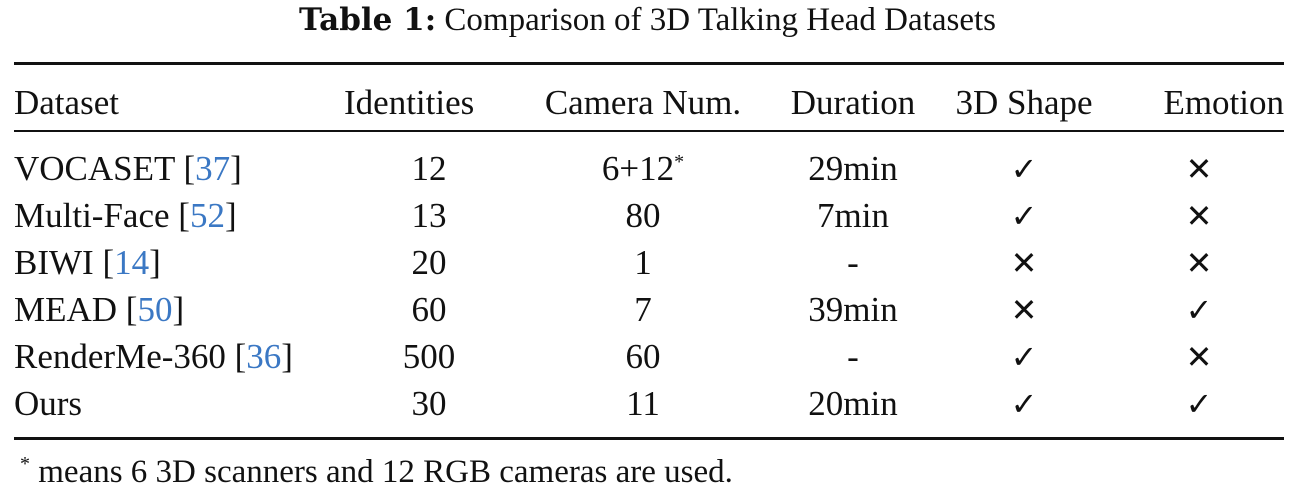  Describe the element at coordinates (48, 403) in the screenshot. I see `dataset-name-cell: Ours` at that location.